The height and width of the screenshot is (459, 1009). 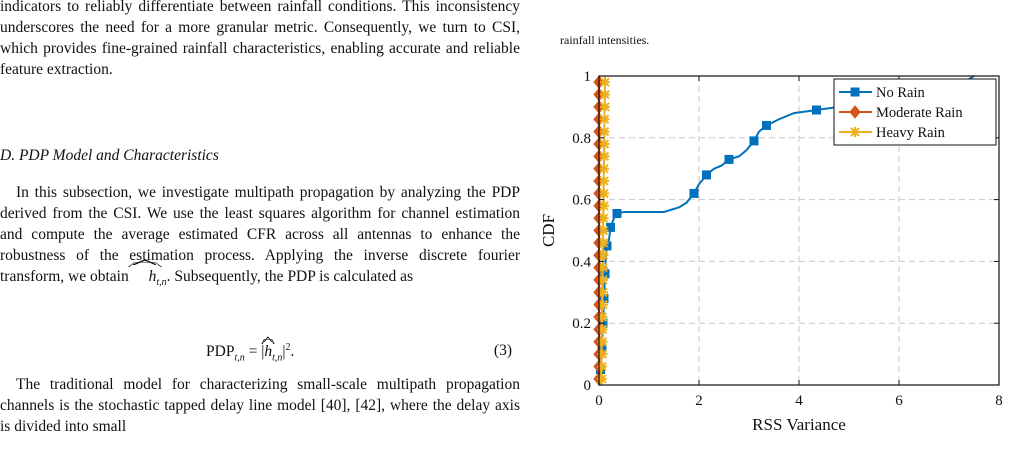 I want to click on x-tick-label: 2, so click(x=699, y=401).